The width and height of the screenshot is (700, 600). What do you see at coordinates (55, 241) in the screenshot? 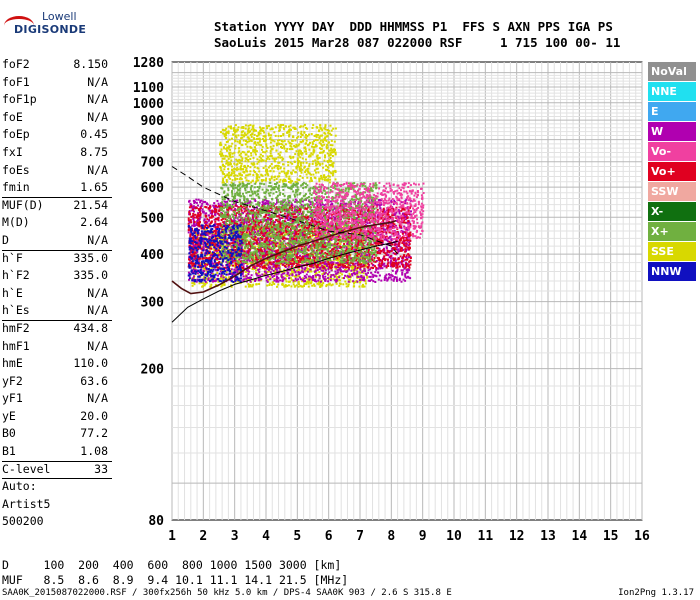
I see `param-row: D N/A` at bounding box center [55, 241].